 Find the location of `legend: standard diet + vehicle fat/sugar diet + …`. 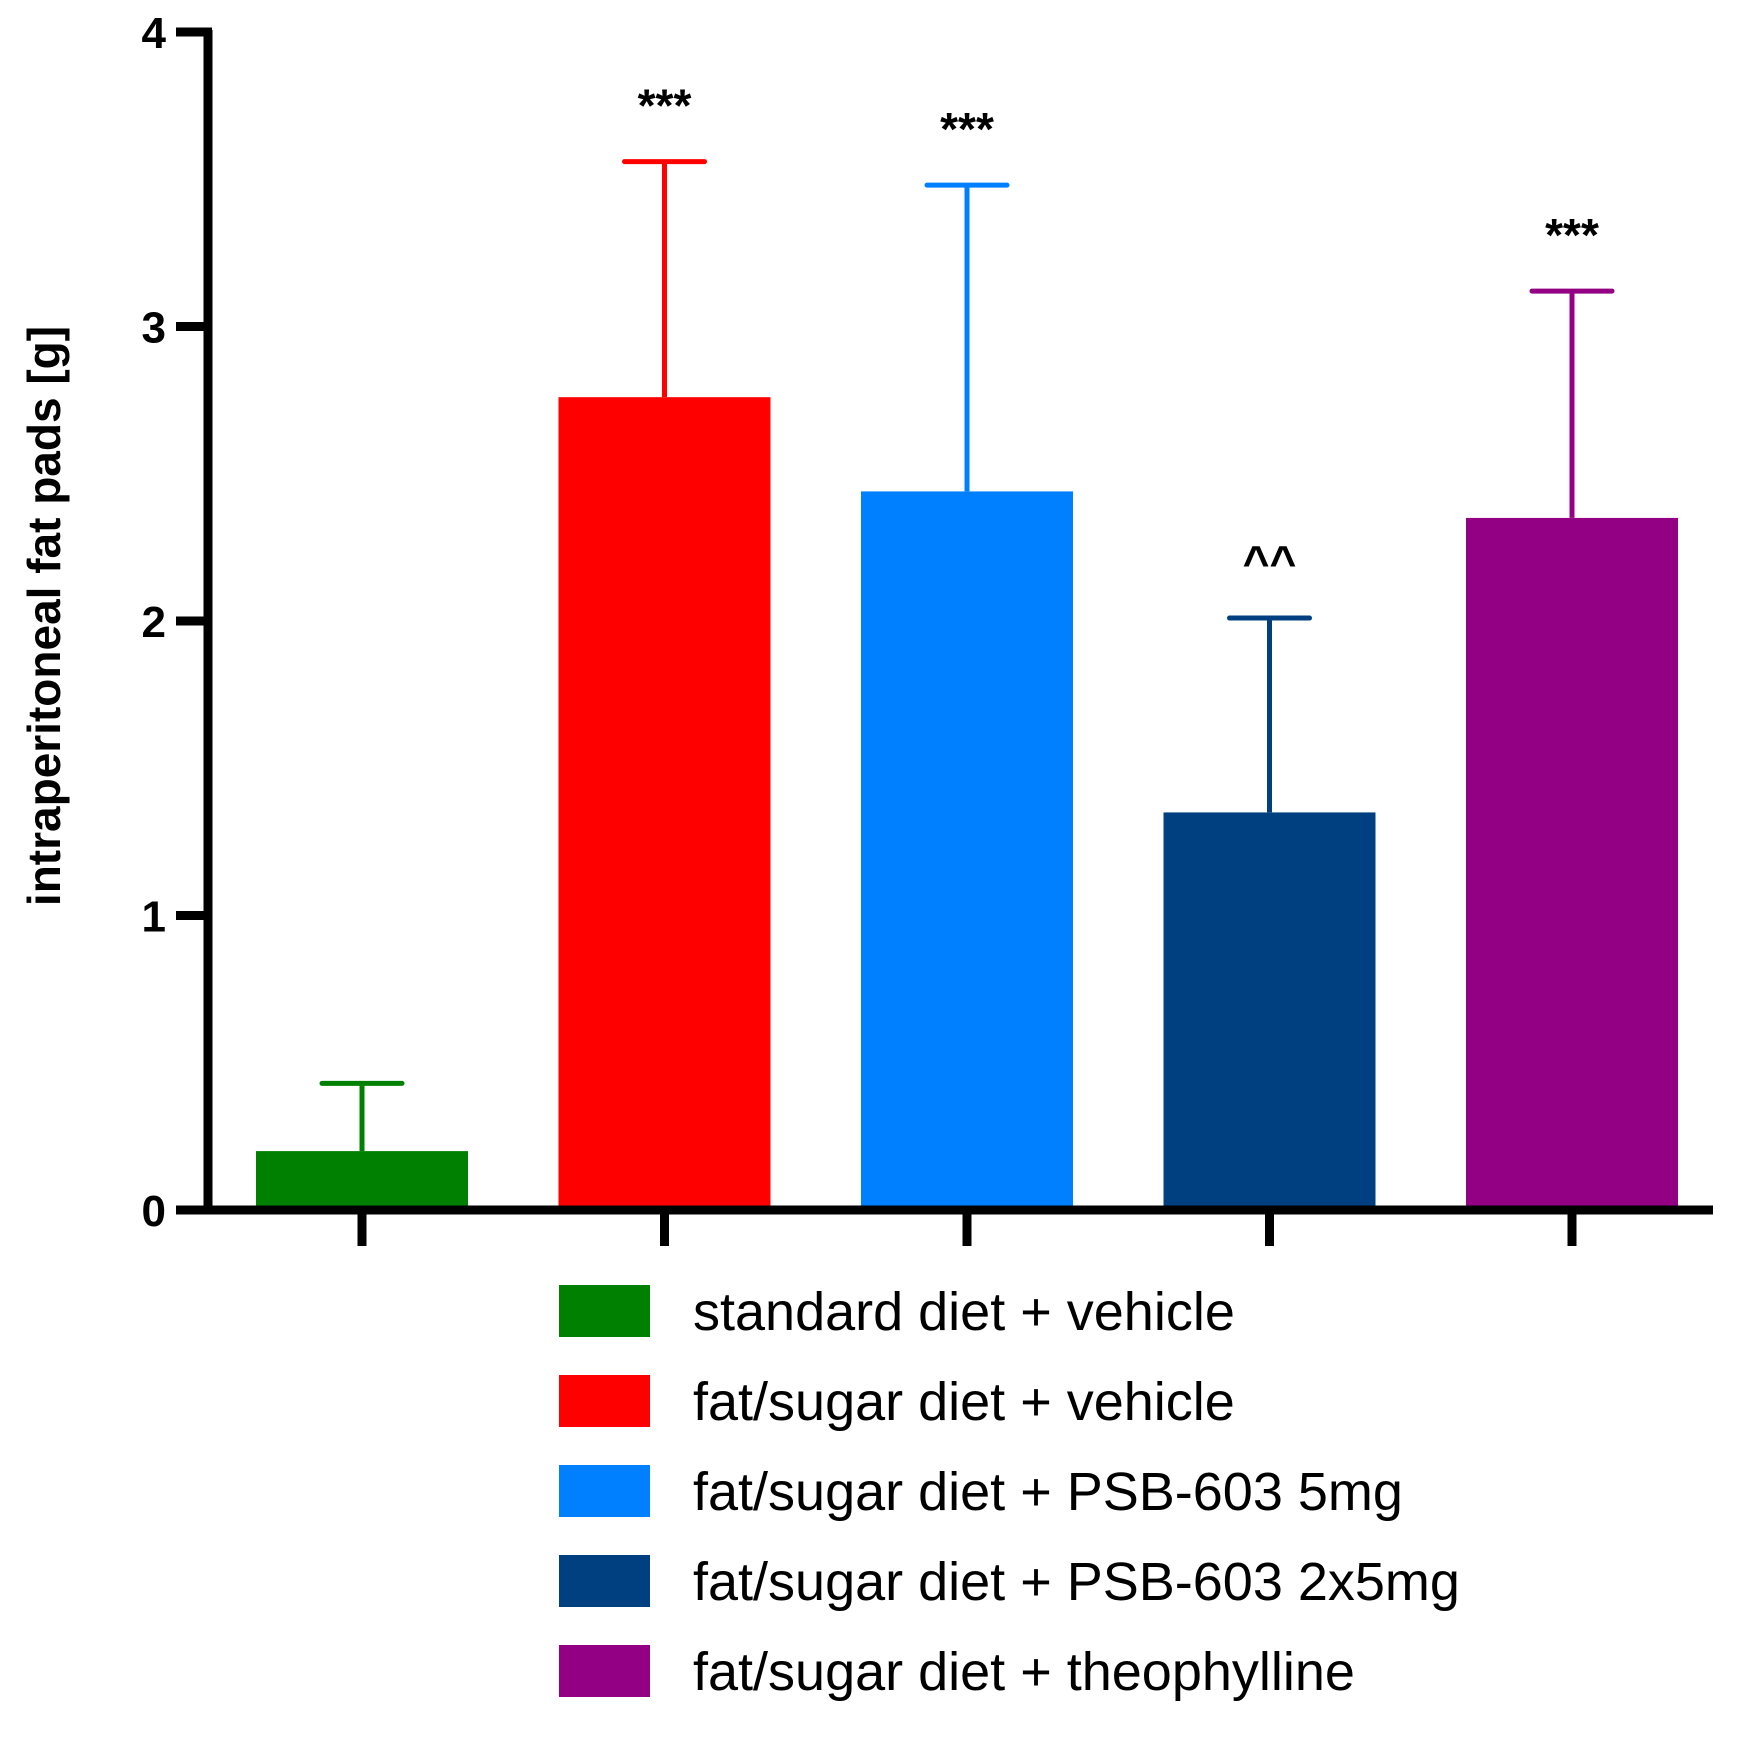

legend: standard diet + vehicle fat/sugar diet + … is located at coordinates (1009, 1492).